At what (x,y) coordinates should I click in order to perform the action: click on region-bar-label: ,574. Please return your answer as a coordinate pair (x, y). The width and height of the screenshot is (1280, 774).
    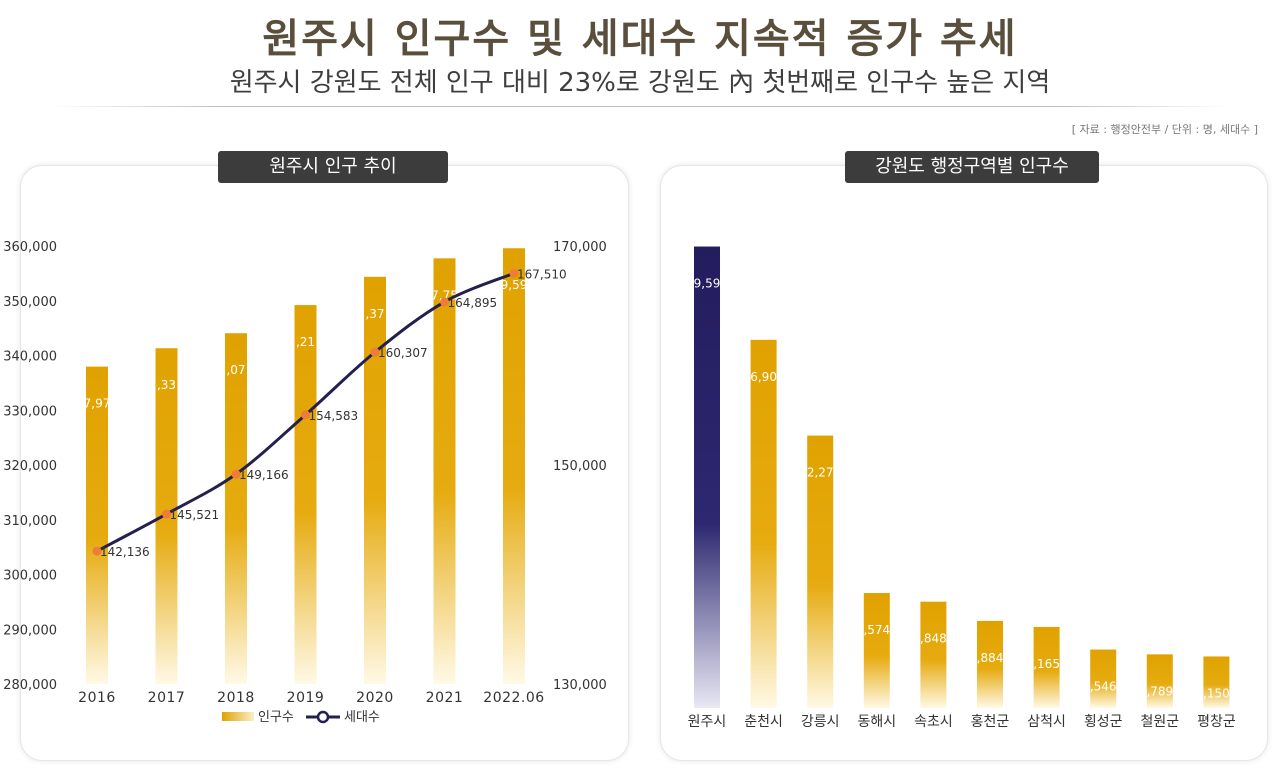
    Looking at the image, I should click on (876, 630).